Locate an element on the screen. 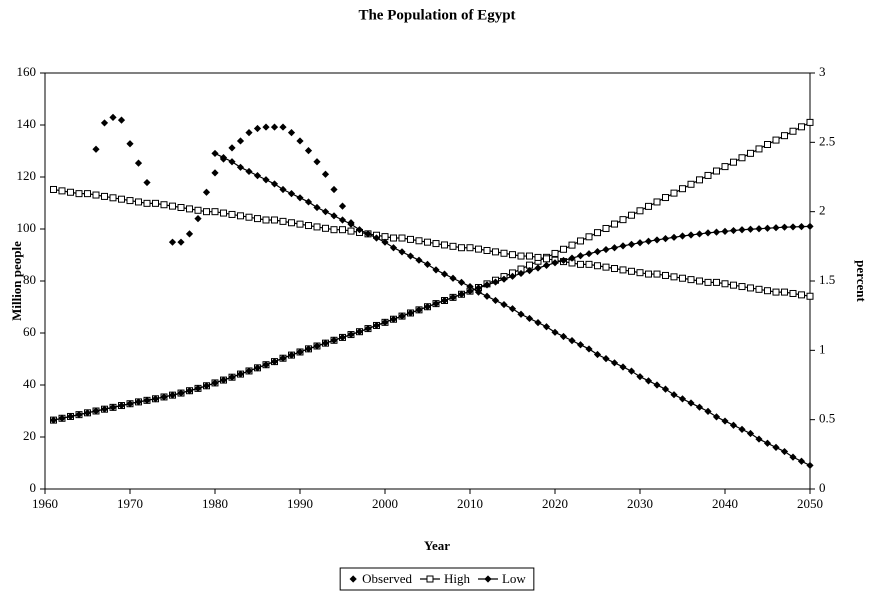 This screenshot has width=875, height=599. legend: Observed High Low is located at coordinates (437, 579).